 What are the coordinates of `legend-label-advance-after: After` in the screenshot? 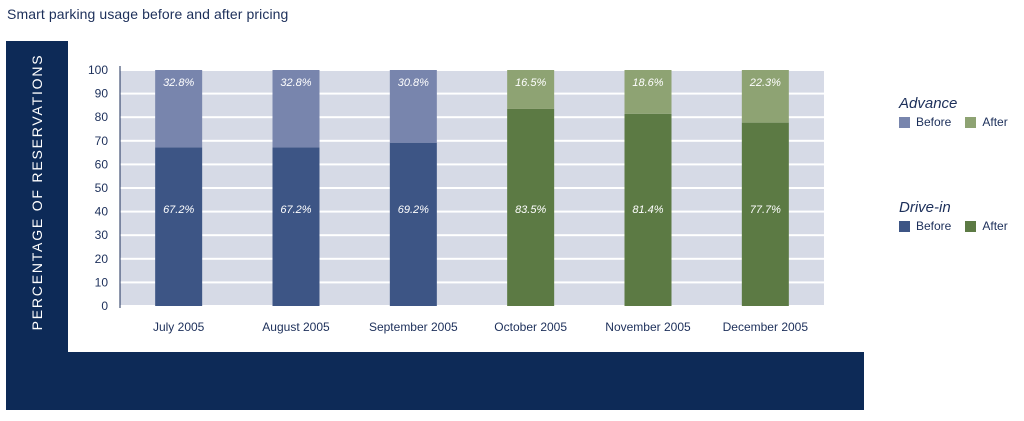 It's located at (995, 122).